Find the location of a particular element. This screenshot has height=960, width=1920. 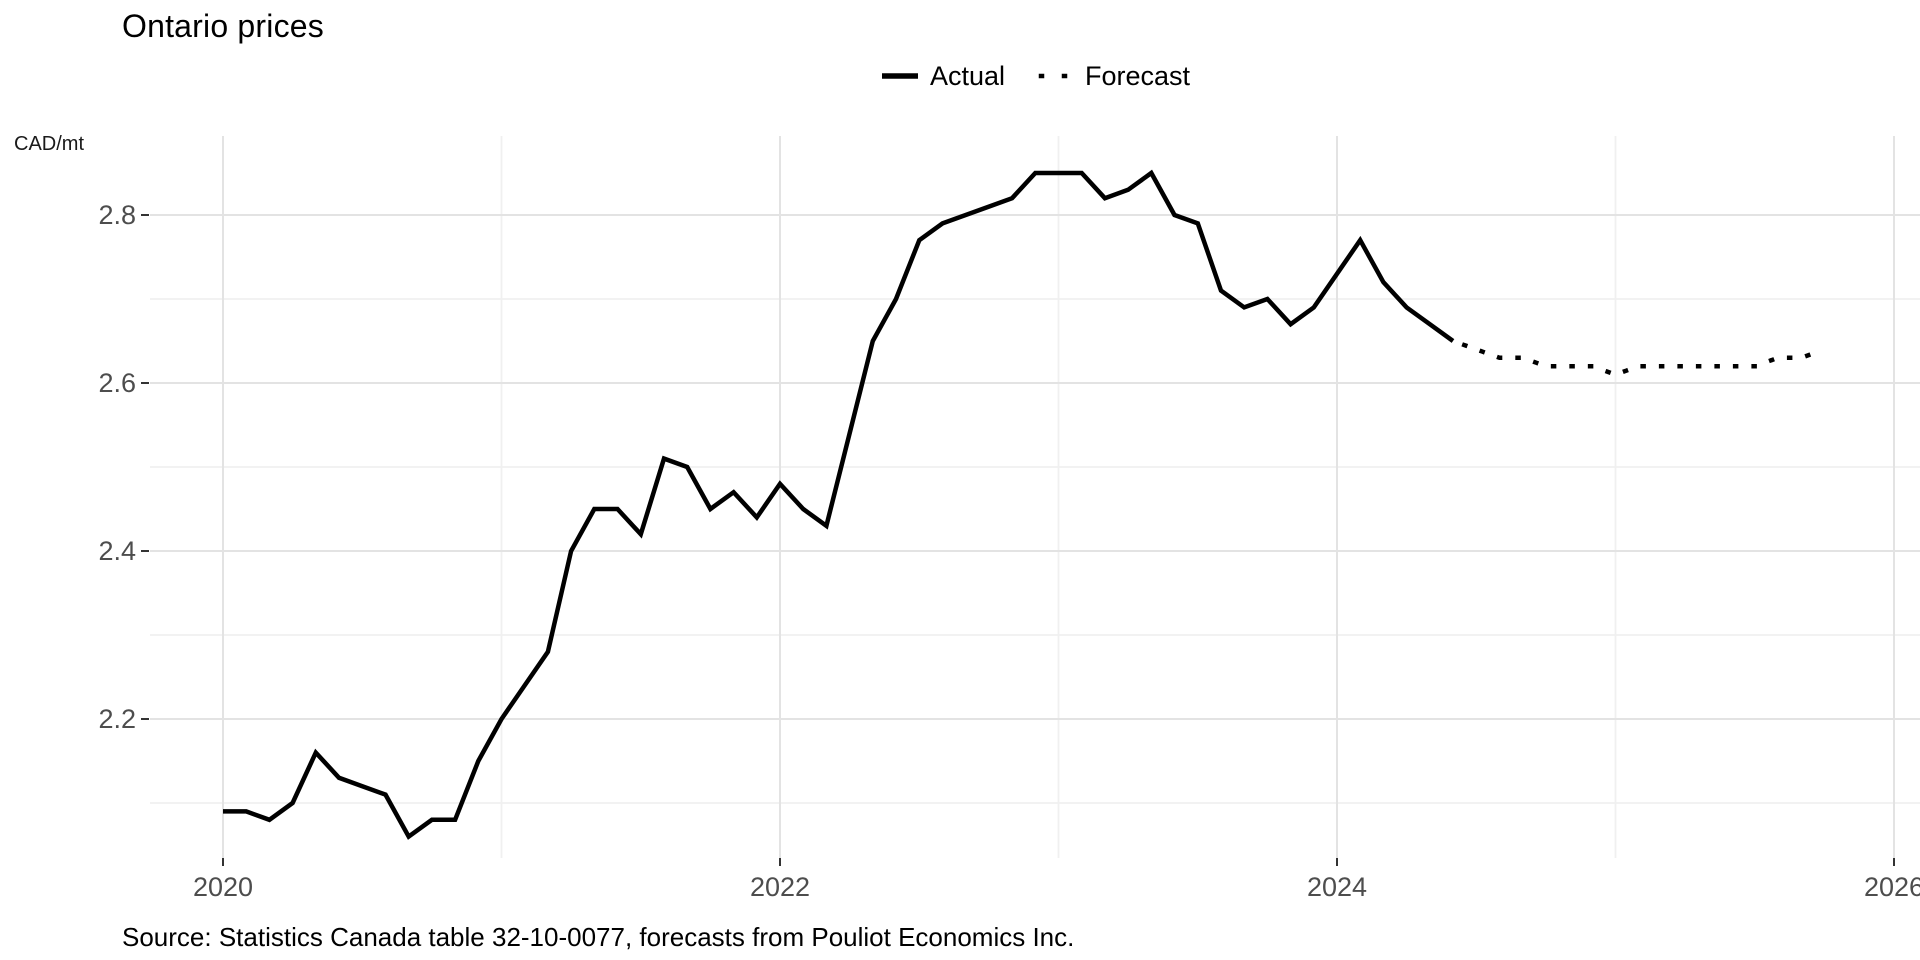

y-axis-tick-label: 2.4 is located at coordinates (117, 551).